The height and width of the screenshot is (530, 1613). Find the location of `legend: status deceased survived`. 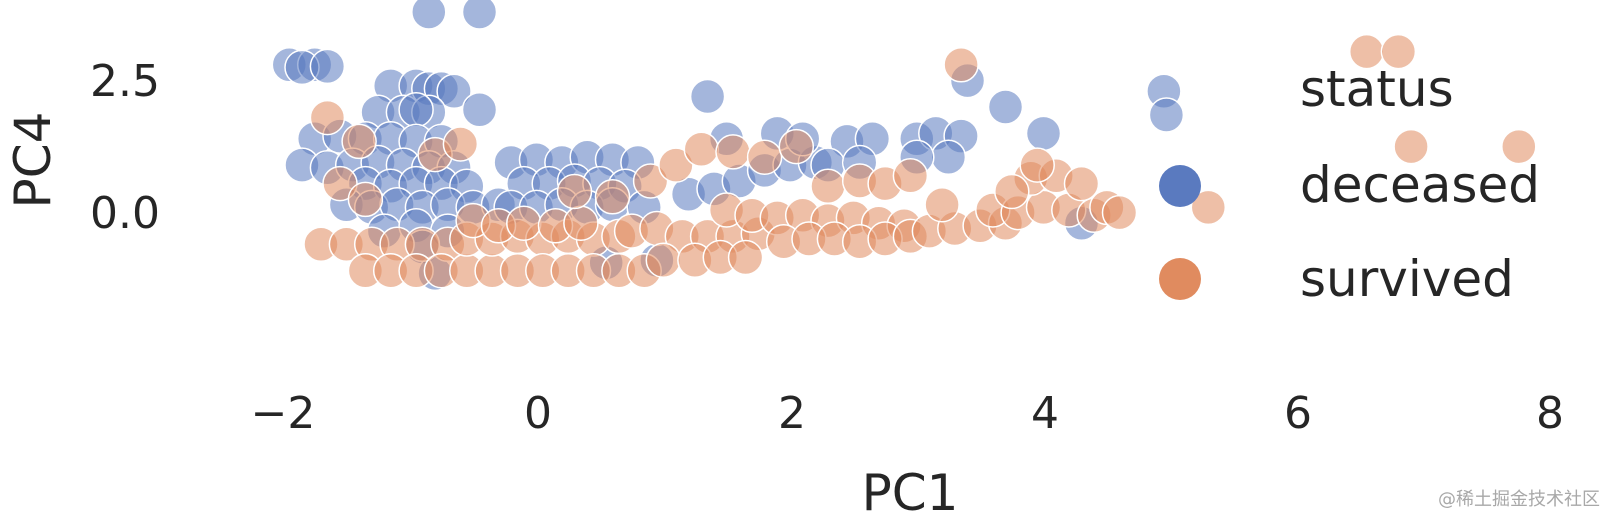

legend: status deceased survived is located at coordinates (1349, 184).